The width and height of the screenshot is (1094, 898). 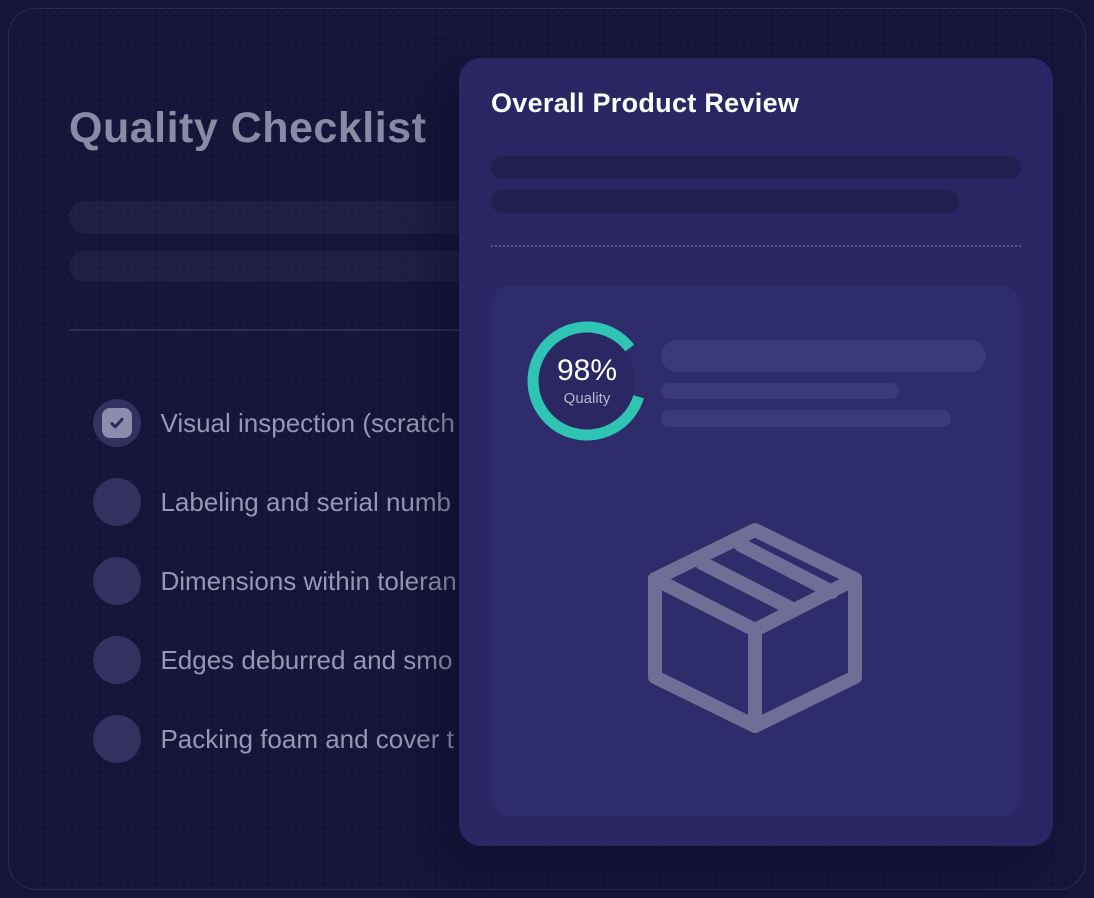 I want to click on checkmark-icon, so click(x=117, y=423).